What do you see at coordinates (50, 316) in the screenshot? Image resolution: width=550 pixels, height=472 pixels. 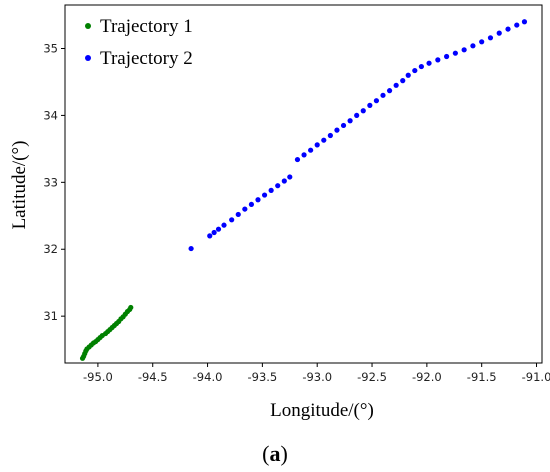 I see `y-tick-label: 31` at bounding box center [50, 316].